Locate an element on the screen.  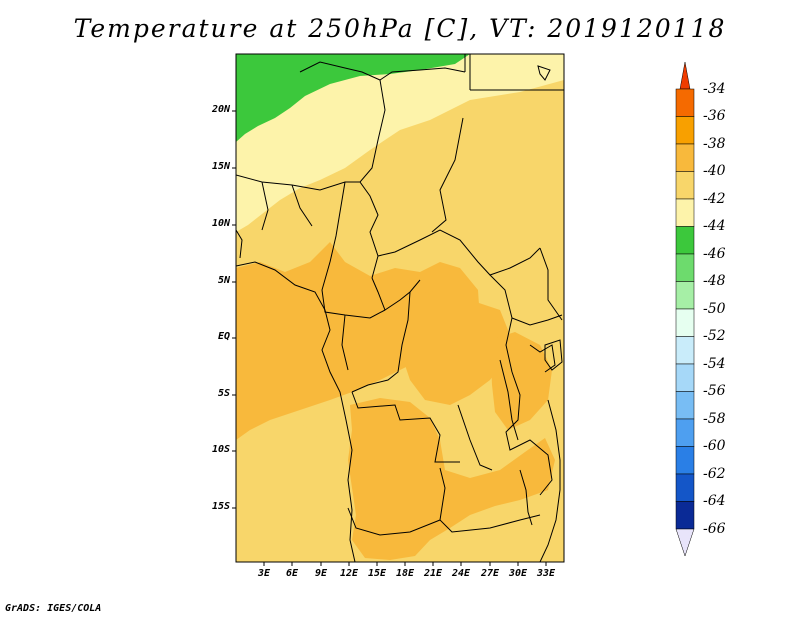
colorbar-label: -60 is located at coordinates (714, 446).